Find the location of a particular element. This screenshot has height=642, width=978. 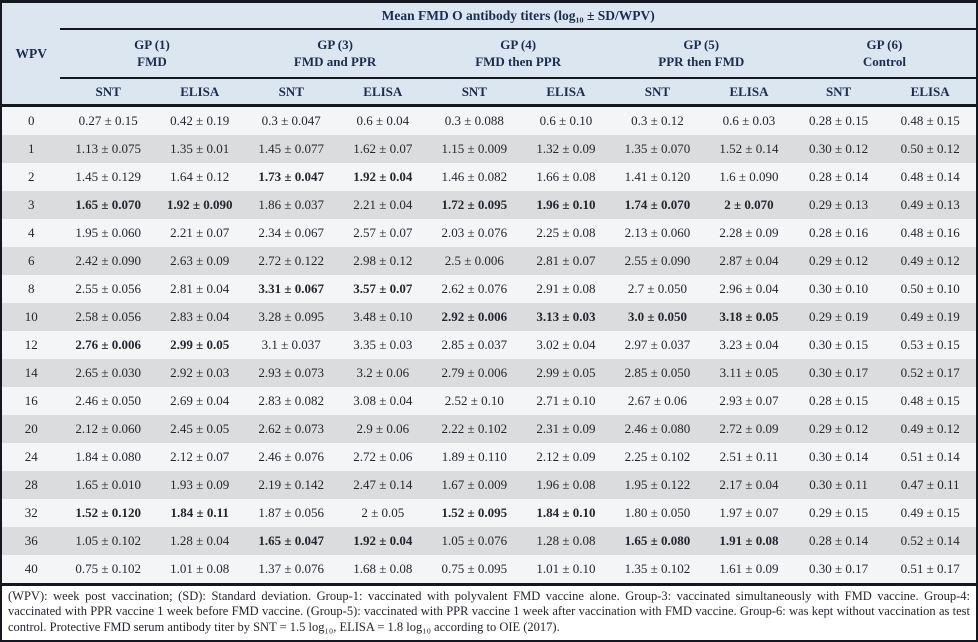

titer-value: 0.3 ± 0.088 is located at coordinates (474, 120).